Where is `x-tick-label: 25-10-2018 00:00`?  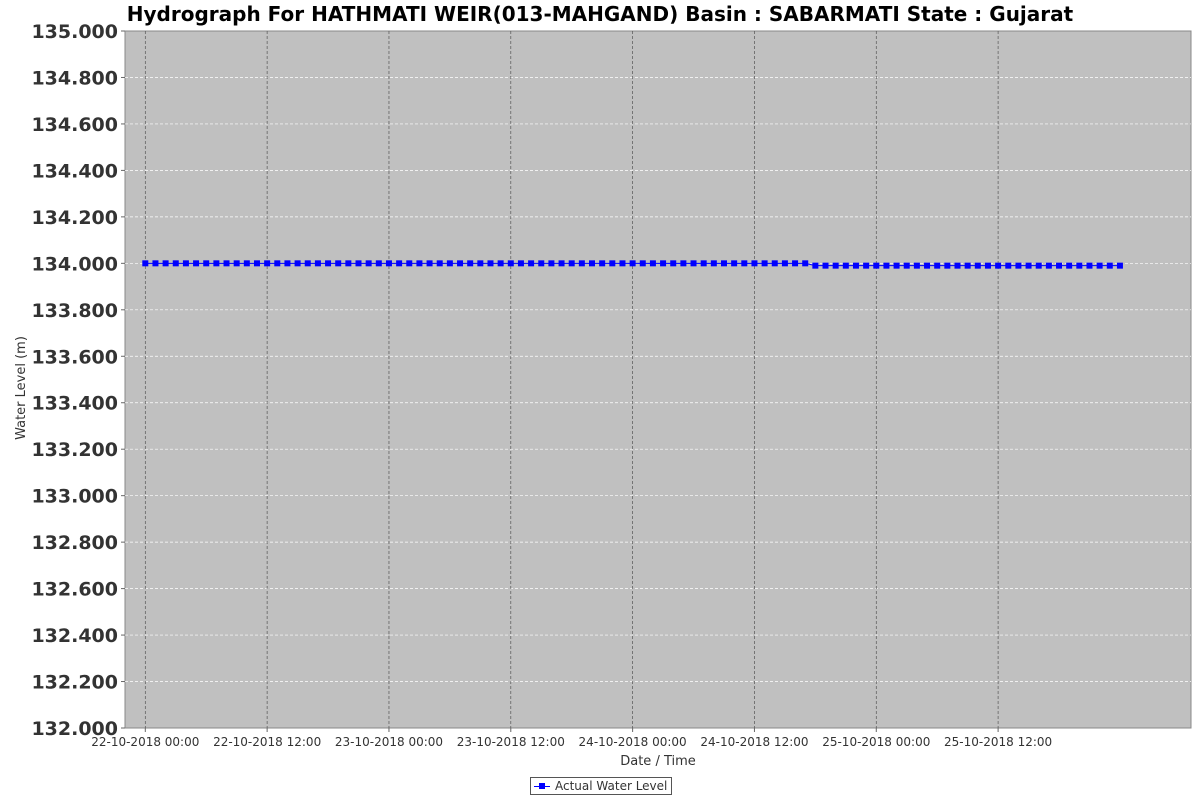 x-tick-label: 25-10-2018 00:00 is located at coordinates (876, 742).